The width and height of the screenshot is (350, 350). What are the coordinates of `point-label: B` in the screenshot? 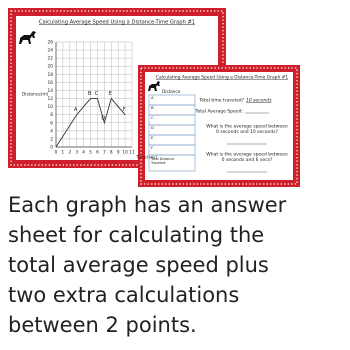 It's located at (90, 94).